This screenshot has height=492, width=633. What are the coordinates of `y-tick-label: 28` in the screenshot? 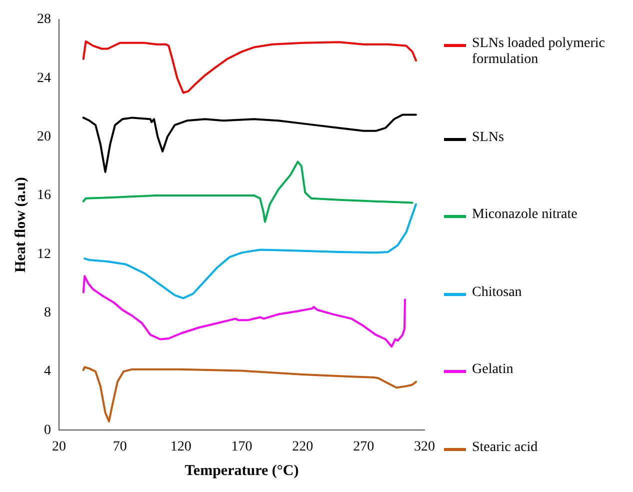 It's located at (44, 20).